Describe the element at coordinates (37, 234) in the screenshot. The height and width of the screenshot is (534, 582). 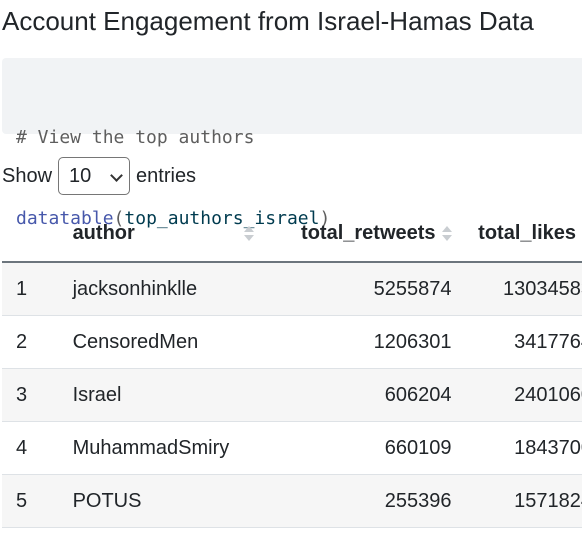
I see `column-header-index` at that location.